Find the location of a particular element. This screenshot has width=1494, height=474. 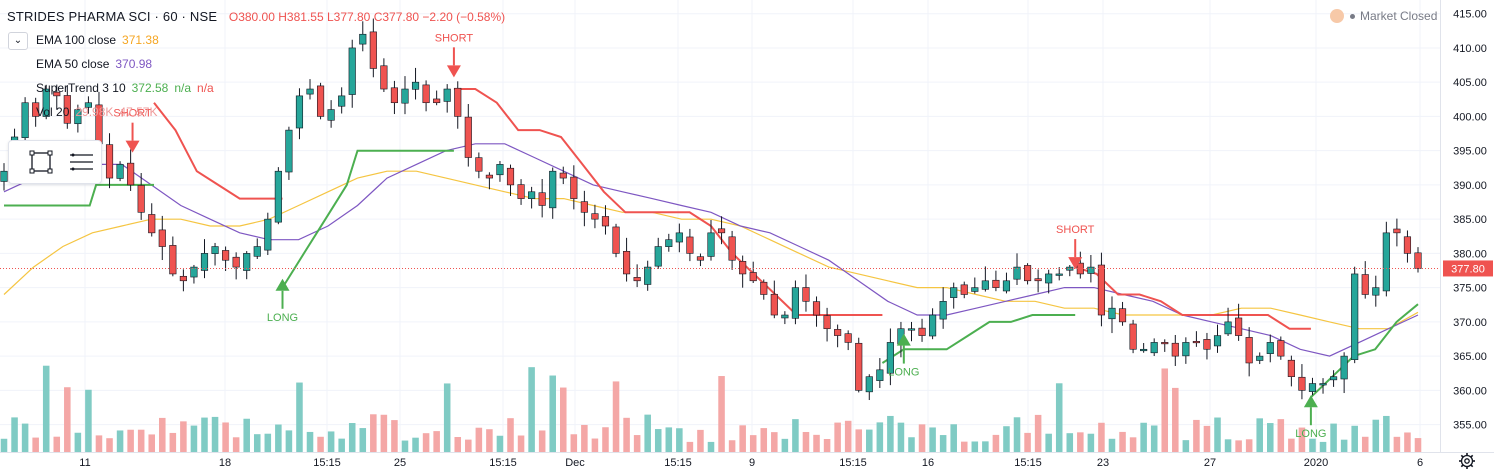

indicator-row: Vol 20 29.98K 47.57K is located at coordinates (99, 112).